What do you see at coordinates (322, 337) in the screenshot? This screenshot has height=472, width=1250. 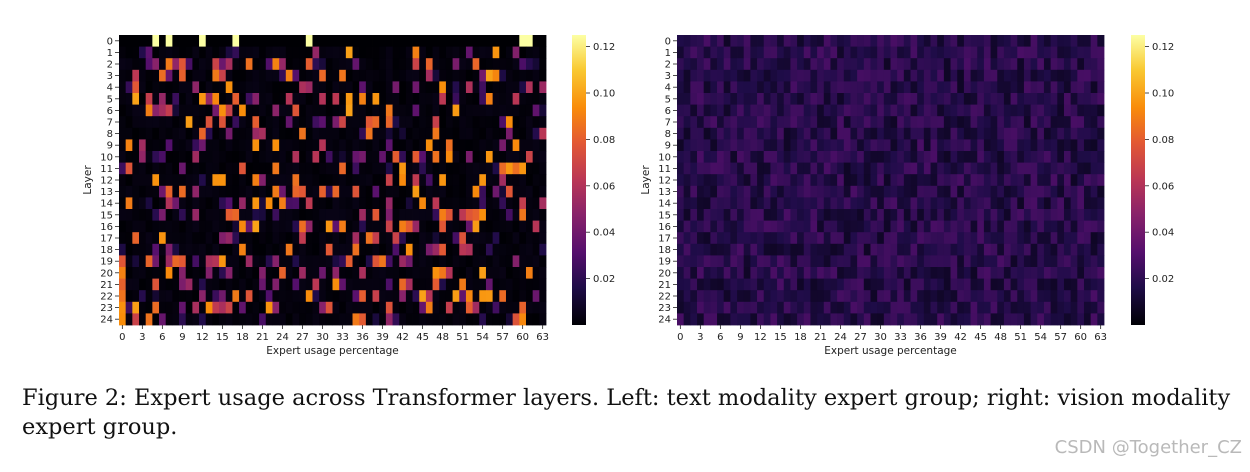 I see `x-tick-label: 30` at bounding box center [322, 337].